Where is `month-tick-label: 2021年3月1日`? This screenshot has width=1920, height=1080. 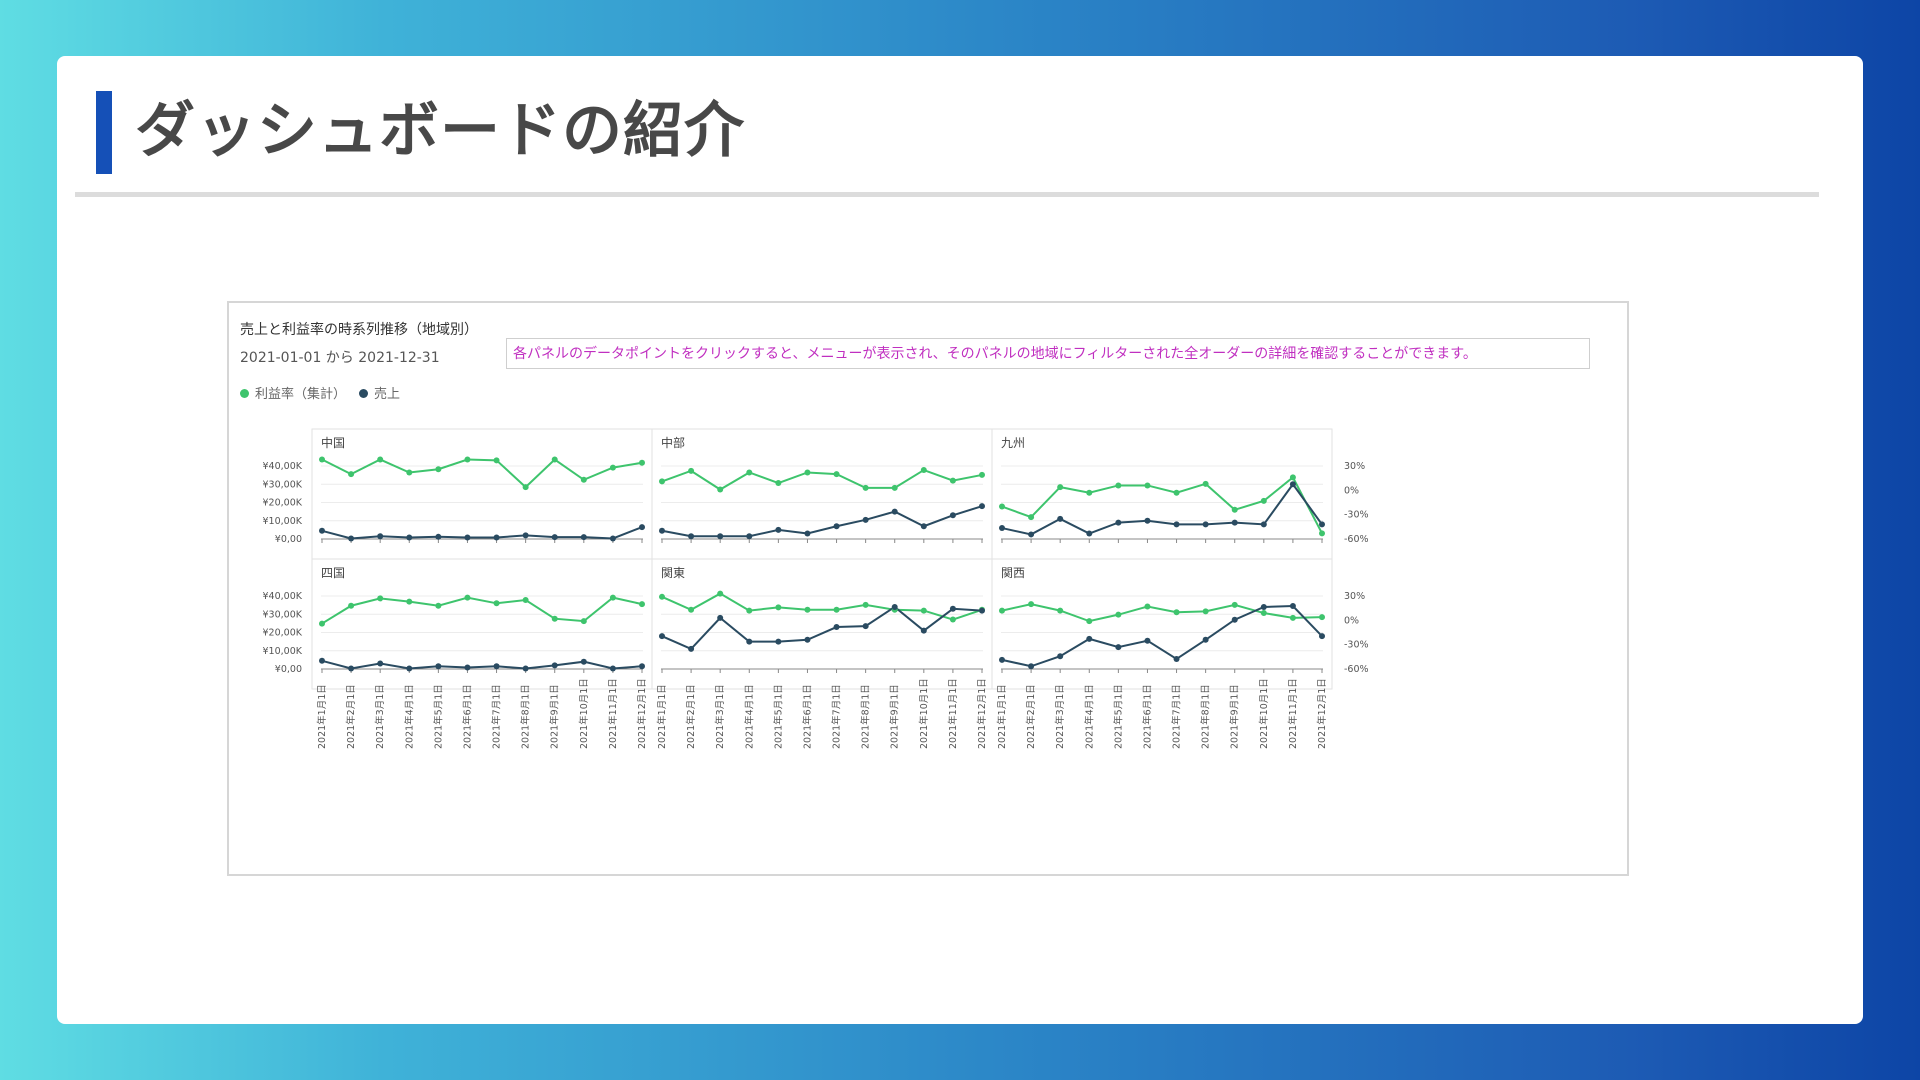 month-tick-label: 2021年3月1日 is located at coordinates (380, 716).